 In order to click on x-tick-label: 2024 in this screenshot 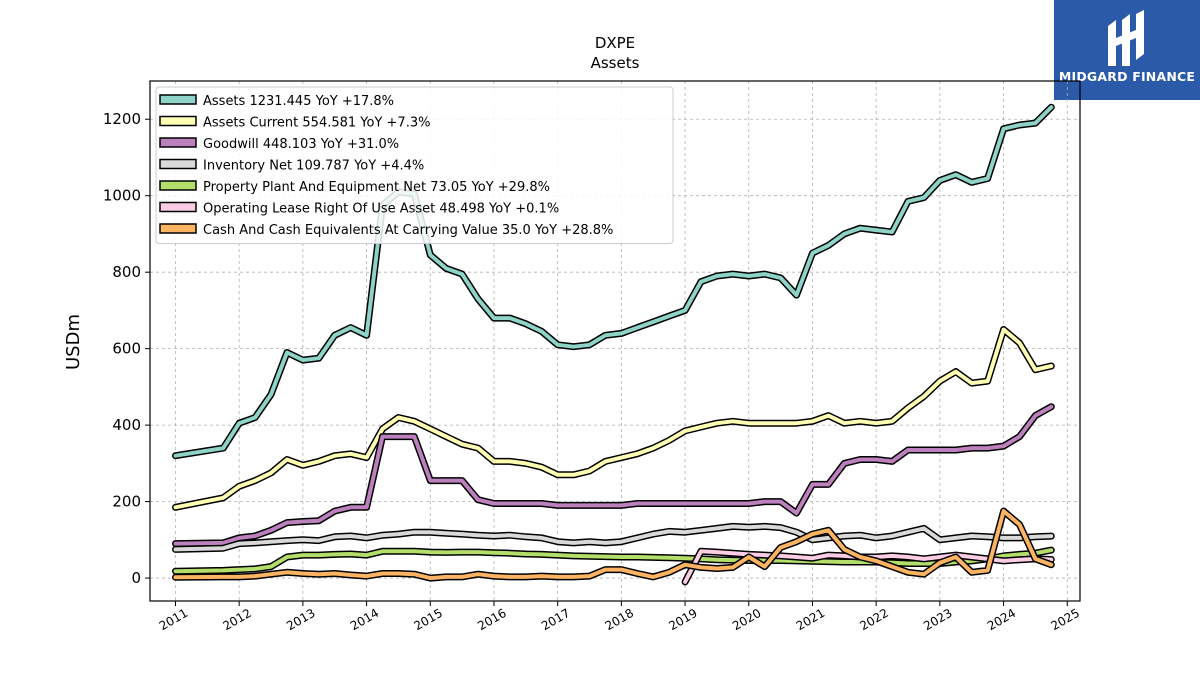, I will do `click(1001, 619)`.